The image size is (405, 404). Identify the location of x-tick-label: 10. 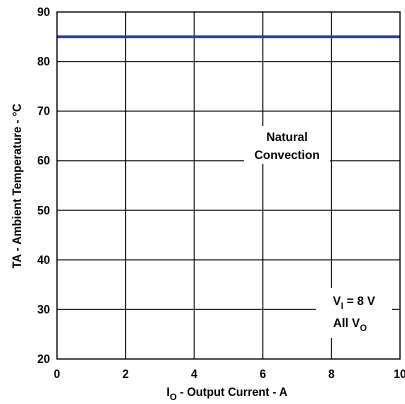
(399, 375).